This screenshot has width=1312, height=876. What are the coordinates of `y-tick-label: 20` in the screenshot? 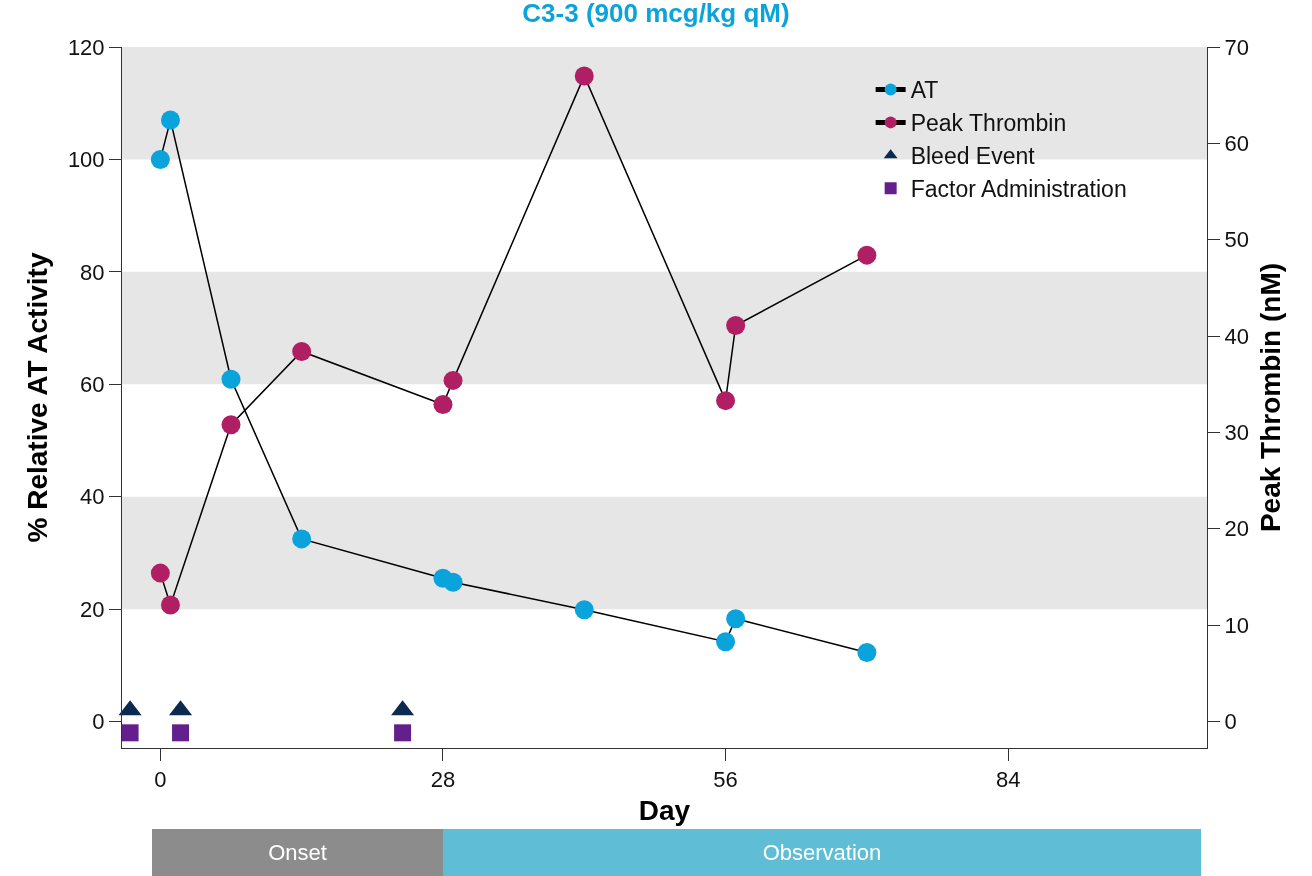 It's located at (92, 609).